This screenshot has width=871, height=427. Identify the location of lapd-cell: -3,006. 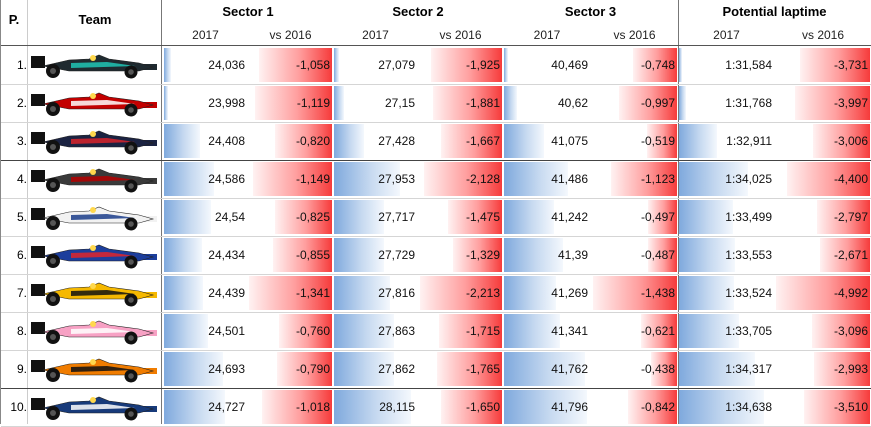
(823, 141).